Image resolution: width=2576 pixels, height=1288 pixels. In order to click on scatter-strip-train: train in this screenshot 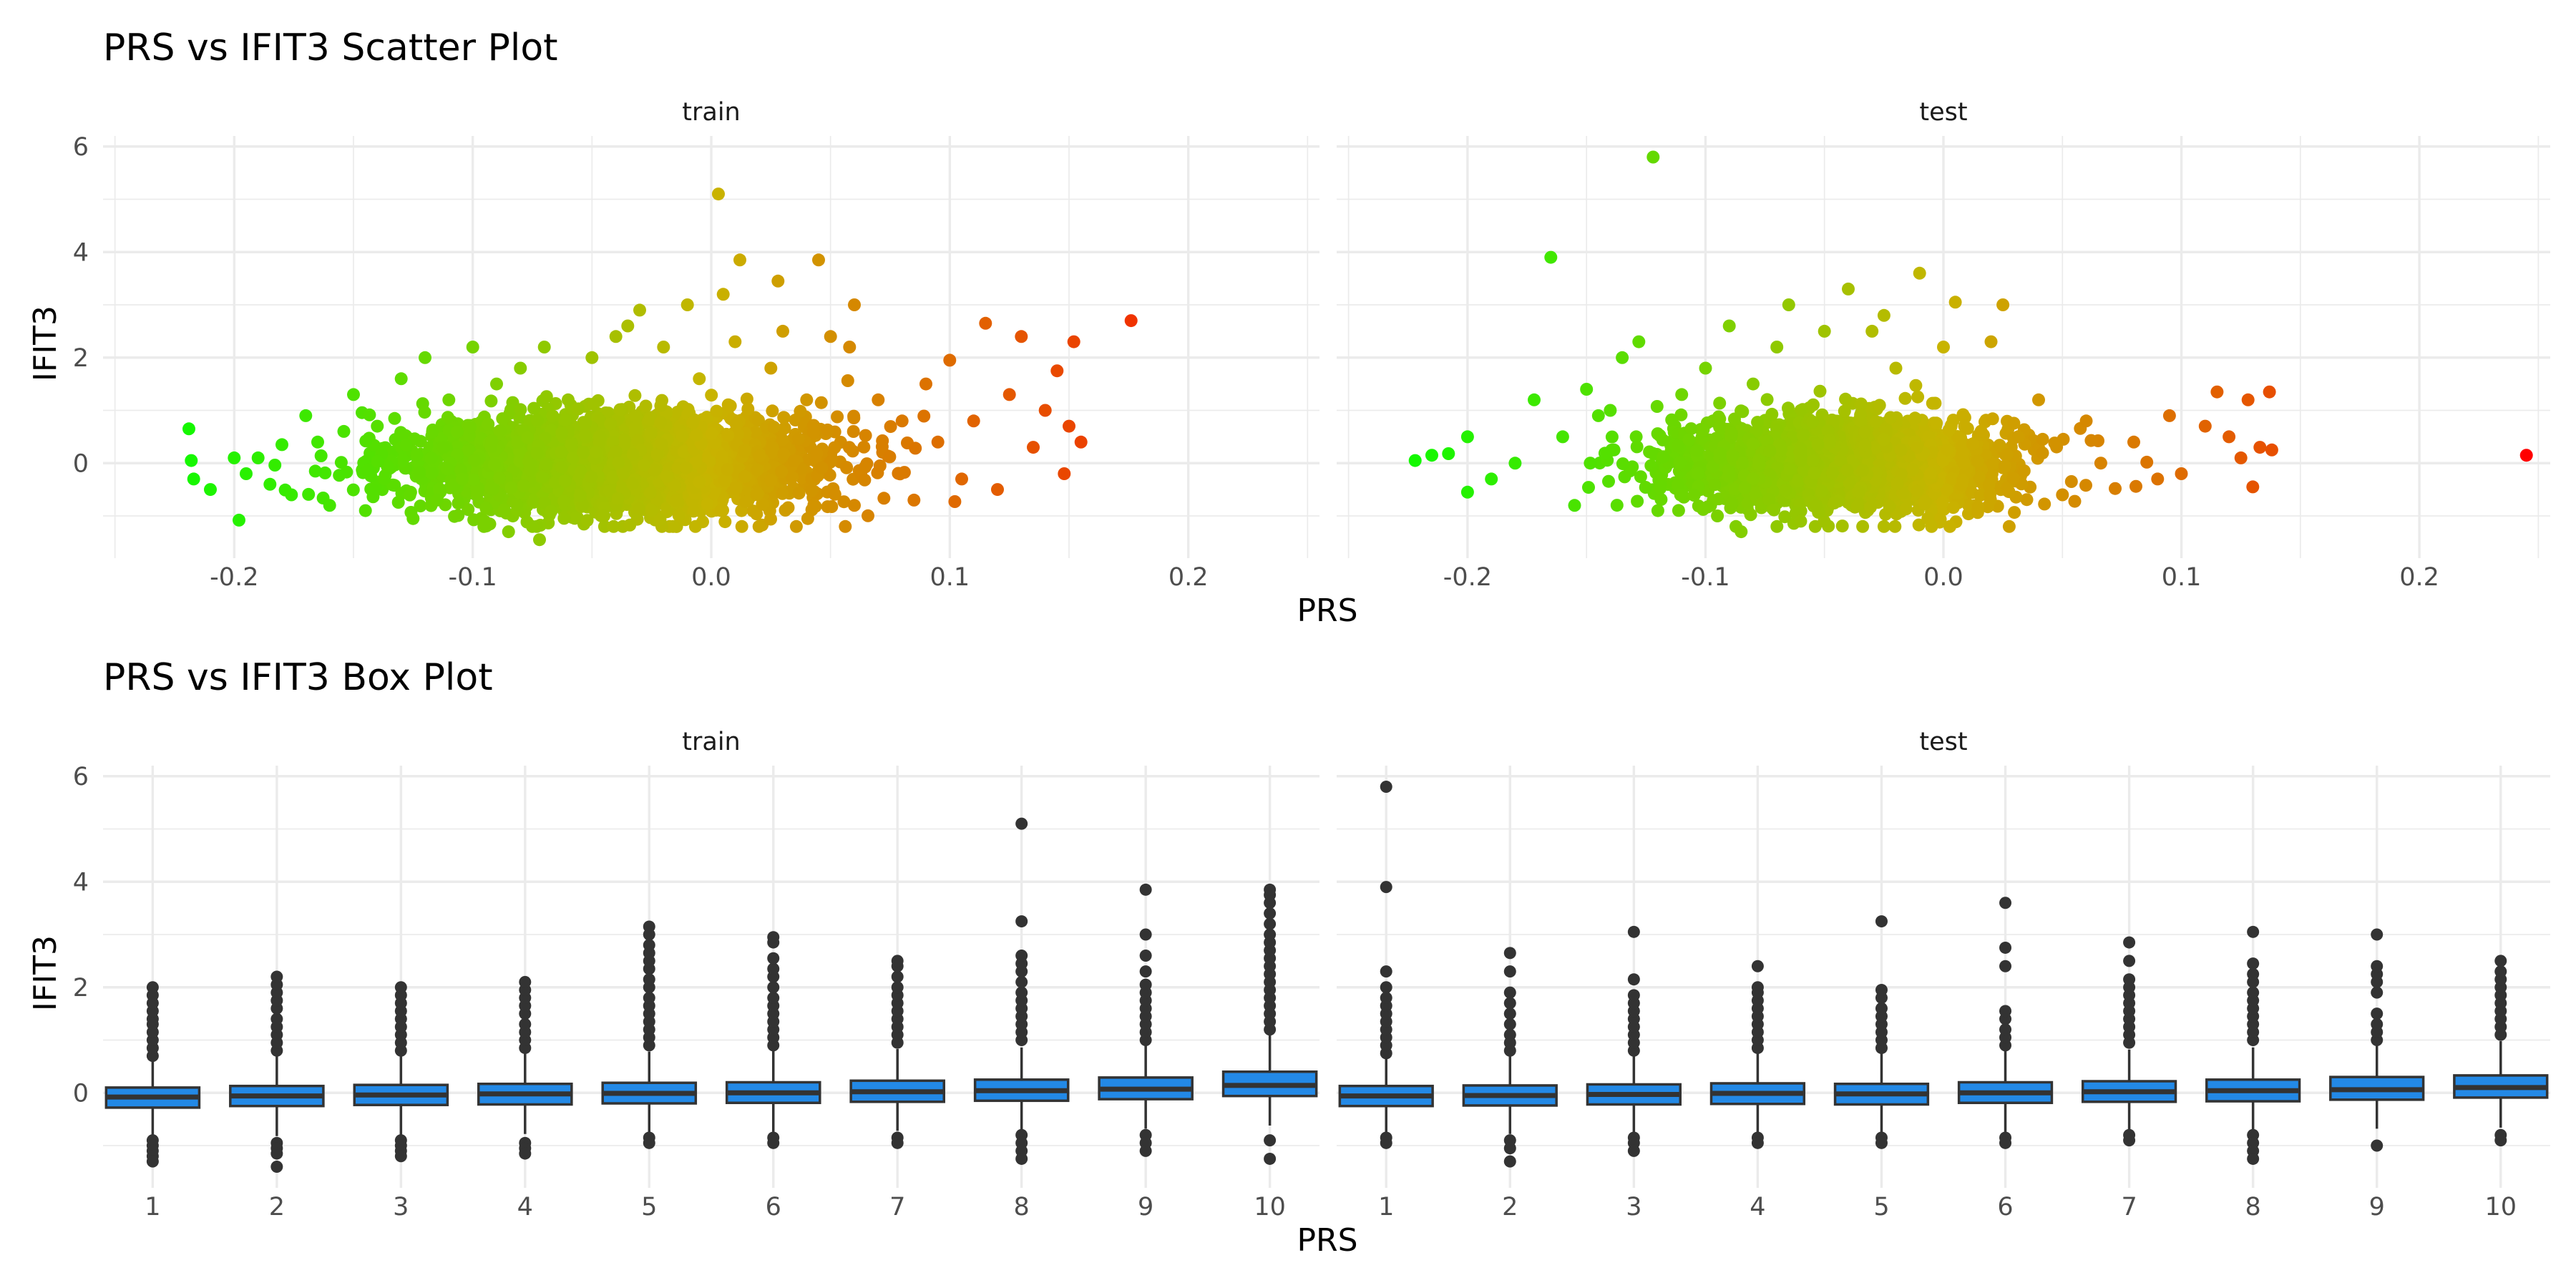, I will do `click(711, 112)`.